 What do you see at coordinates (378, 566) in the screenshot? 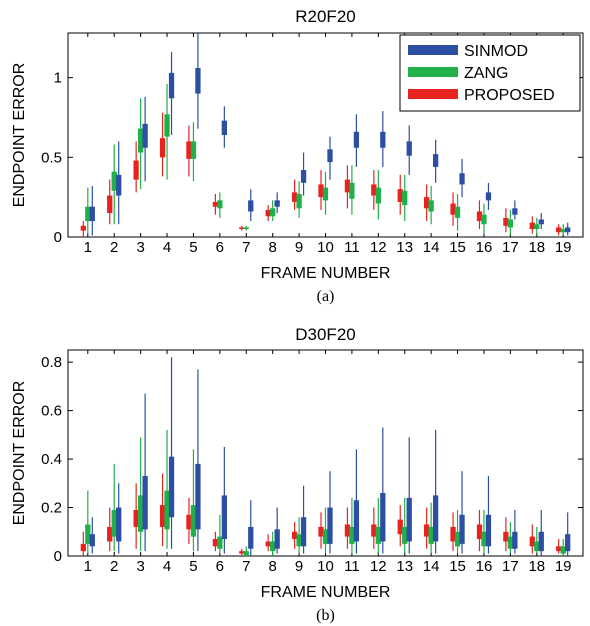
I see `x-tick-label: 12` at bounding box center [378, 566].